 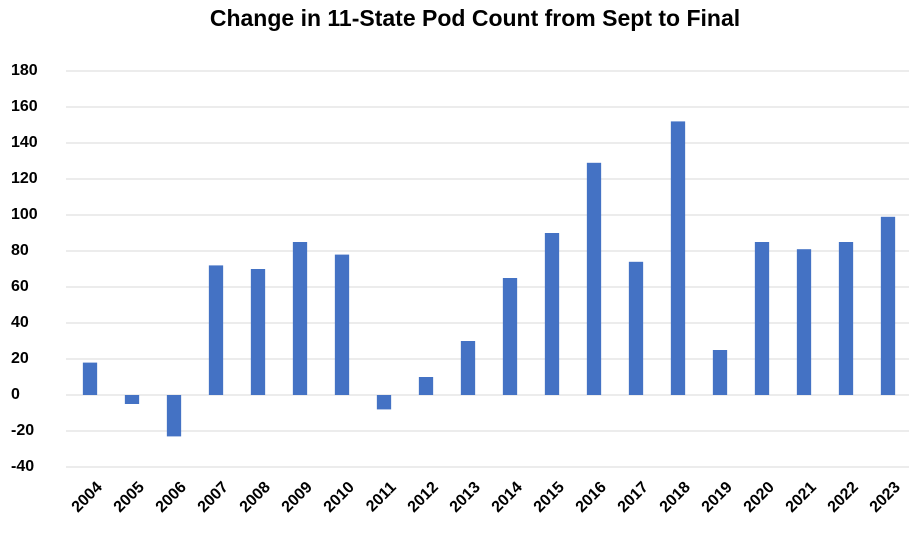 What do you see at coordinates (297, 497) in the screenshot?
I see `x-tick-label: 2009` at bounding box center [297, 497].